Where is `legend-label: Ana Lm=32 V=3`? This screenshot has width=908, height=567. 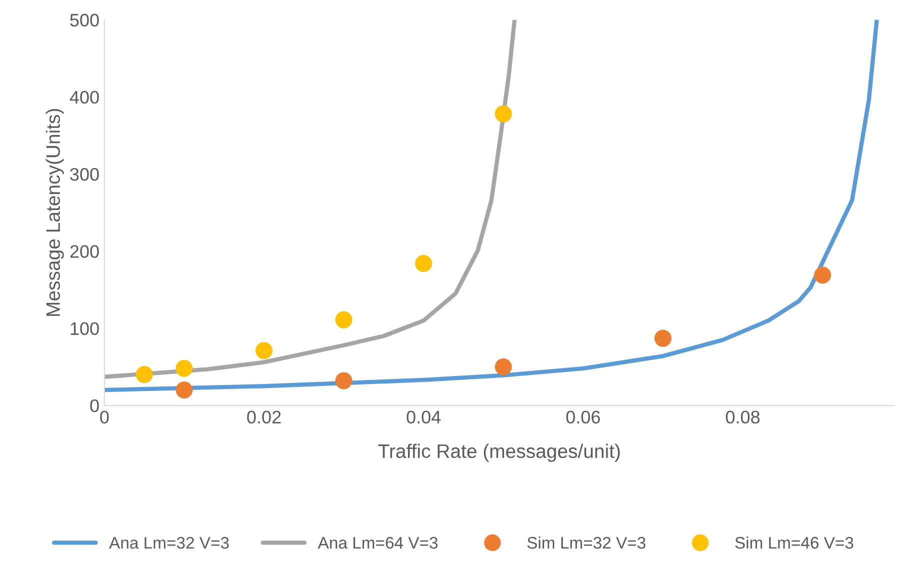 legend-label: Ana Lm=32 V=3 is located at coordinates (169, 542).